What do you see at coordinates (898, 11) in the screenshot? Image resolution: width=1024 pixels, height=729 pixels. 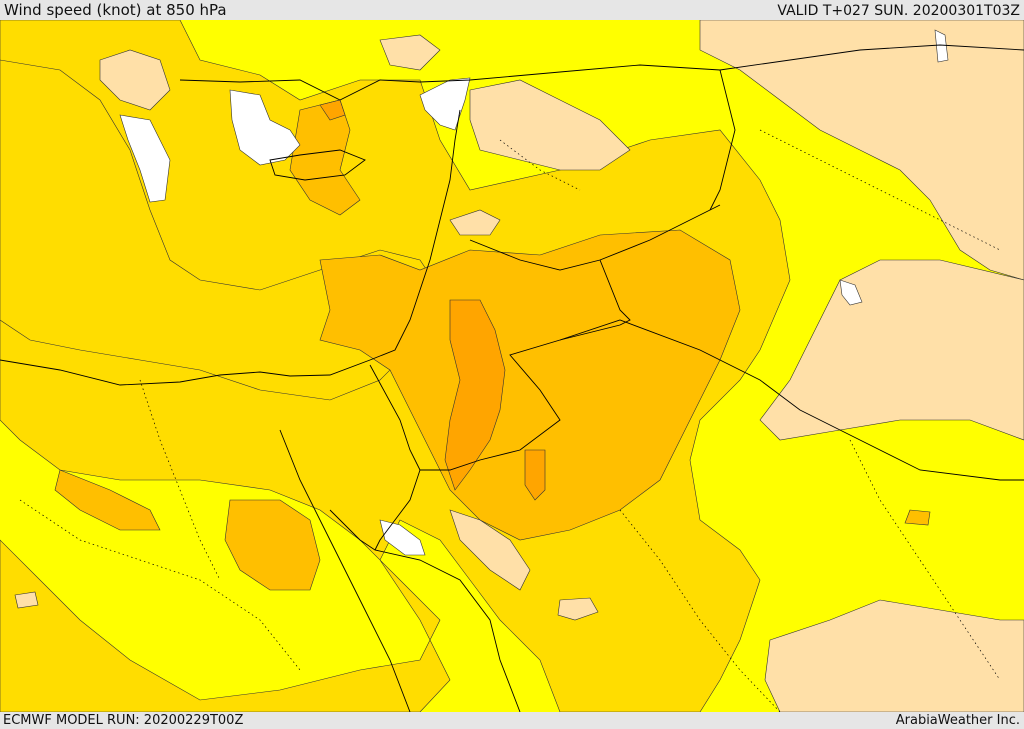 I see `valid-time: VALID T+027 SUN. 20200301T03Z` at bounding box center [898, 11].